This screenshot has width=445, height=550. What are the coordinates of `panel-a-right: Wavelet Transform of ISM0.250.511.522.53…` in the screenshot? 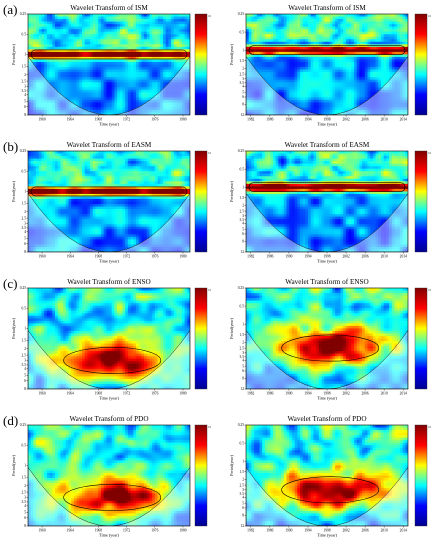 It's located at (330, 65).